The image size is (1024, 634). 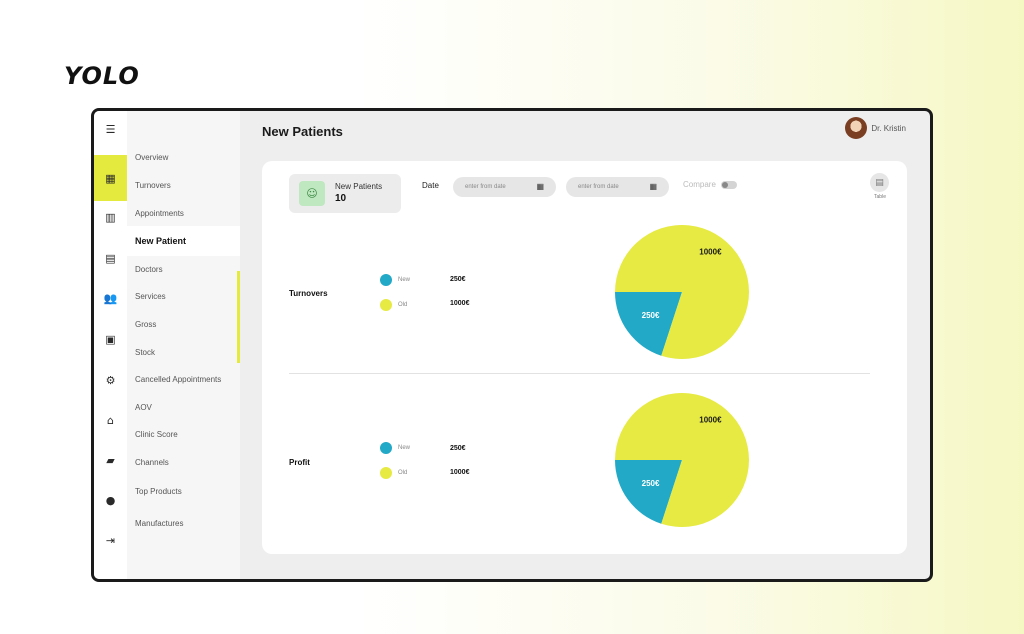 What do you see at coordinates (178, 379) in the screenshot?
I see `sidebar-item-cancelled-appointments: Cancelled Appointments` at bounding box center [178, 379].